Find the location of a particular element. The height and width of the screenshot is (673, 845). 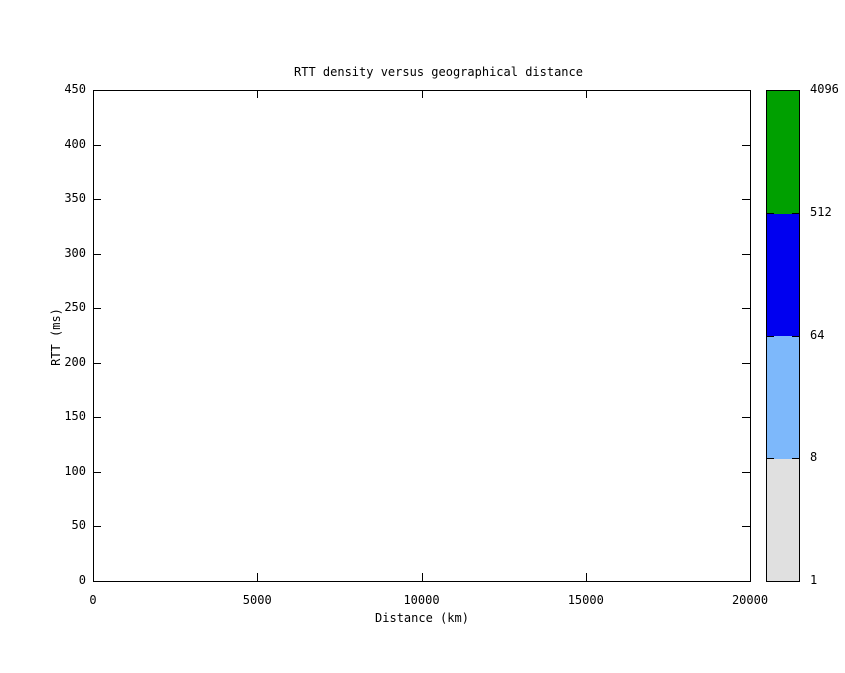

y-tick-label: 450 is located at coordinates (75, 89).